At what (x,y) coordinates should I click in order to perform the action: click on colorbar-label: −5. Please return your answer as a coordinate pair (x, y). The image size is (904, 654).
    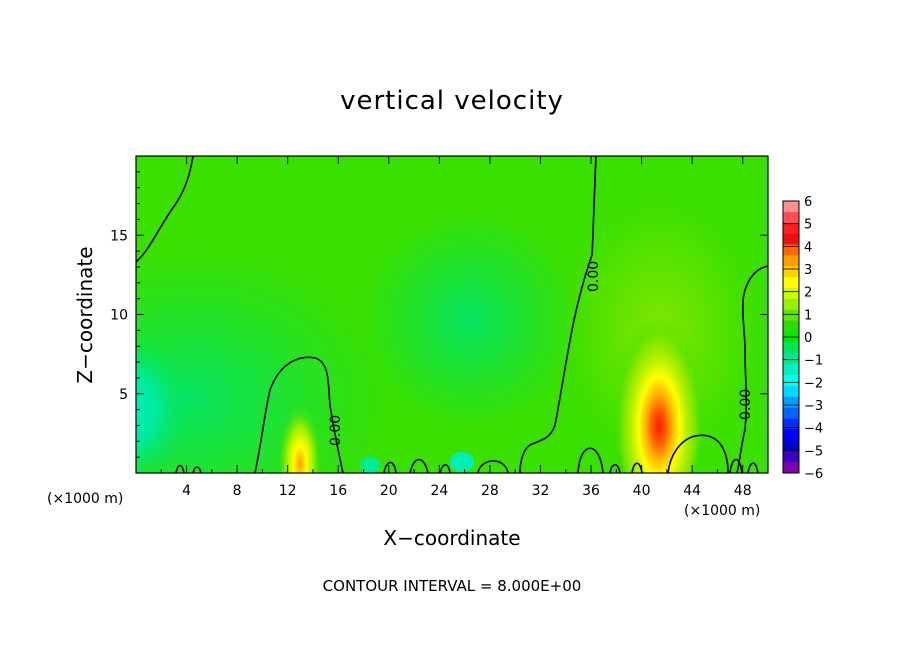
    Looking at the image, I should click on (813, 451).